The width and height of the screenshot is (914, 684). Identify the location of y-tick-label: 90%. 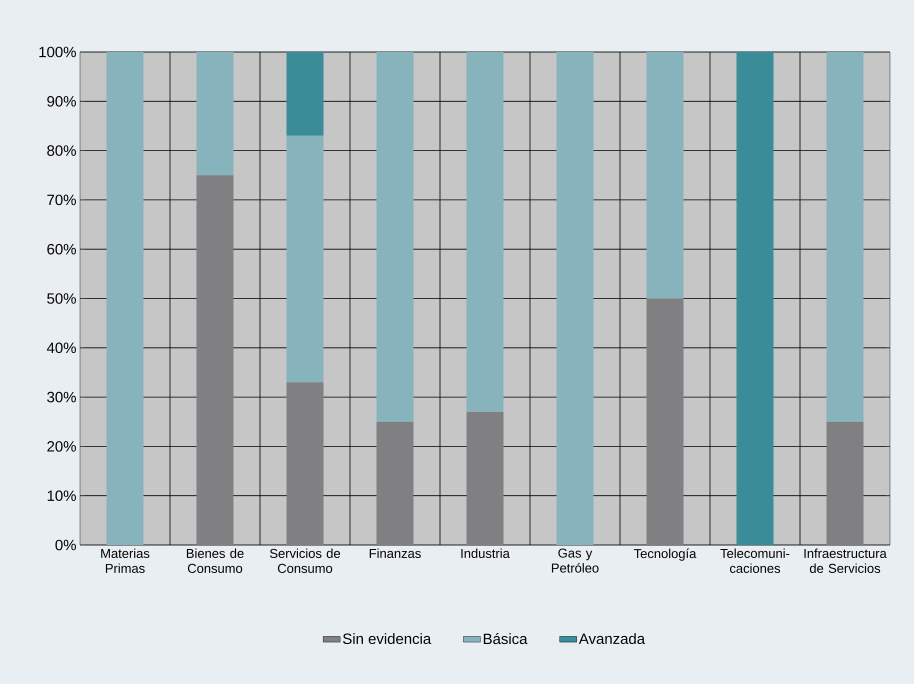
(61, 101).